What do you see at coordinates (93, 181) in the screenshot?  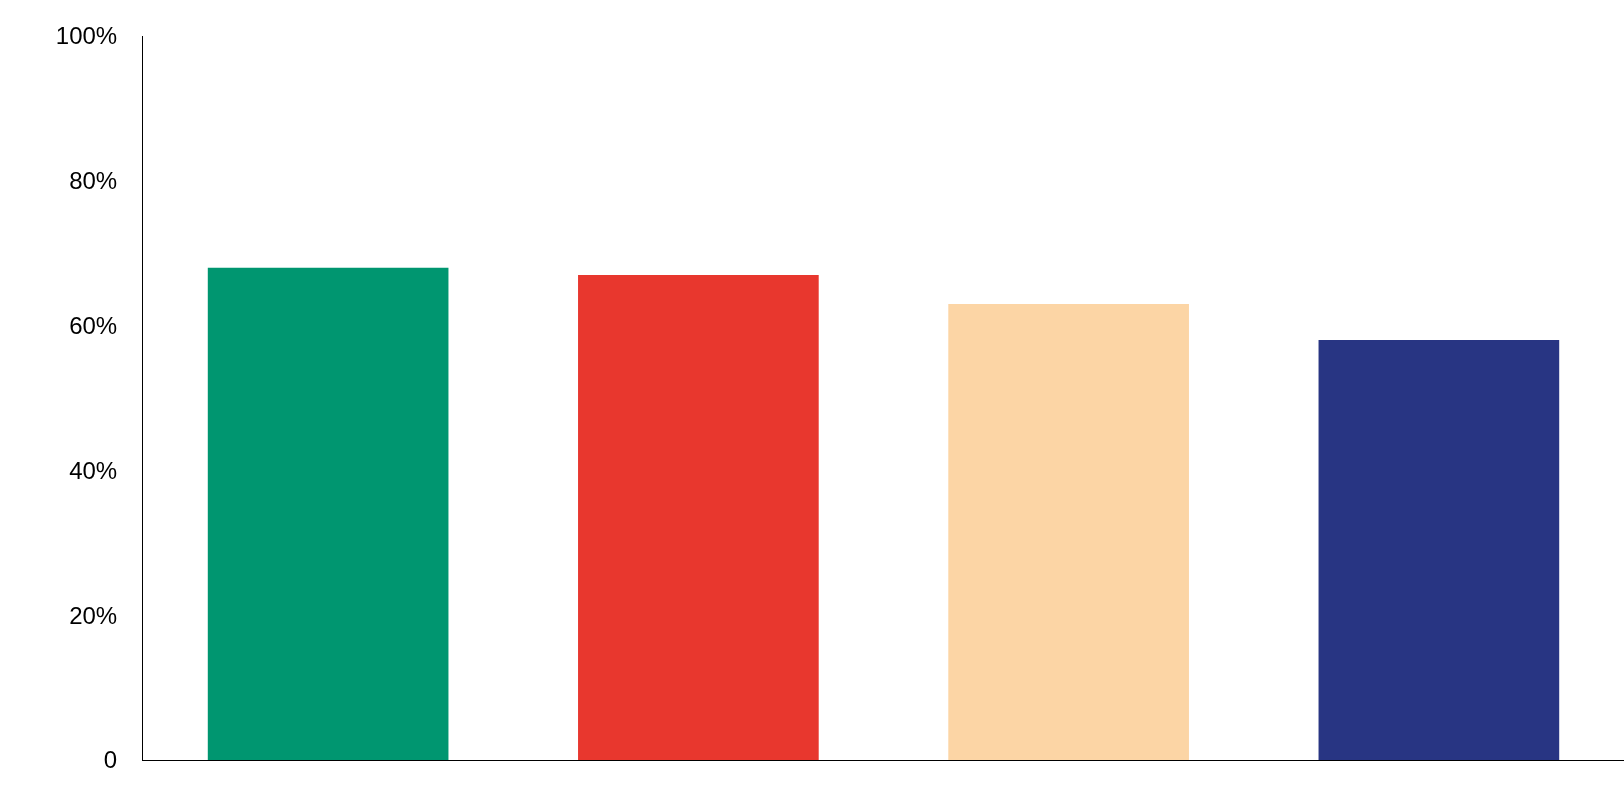 I see `y-tick-label: 80%` at bounding box center [93, 181].